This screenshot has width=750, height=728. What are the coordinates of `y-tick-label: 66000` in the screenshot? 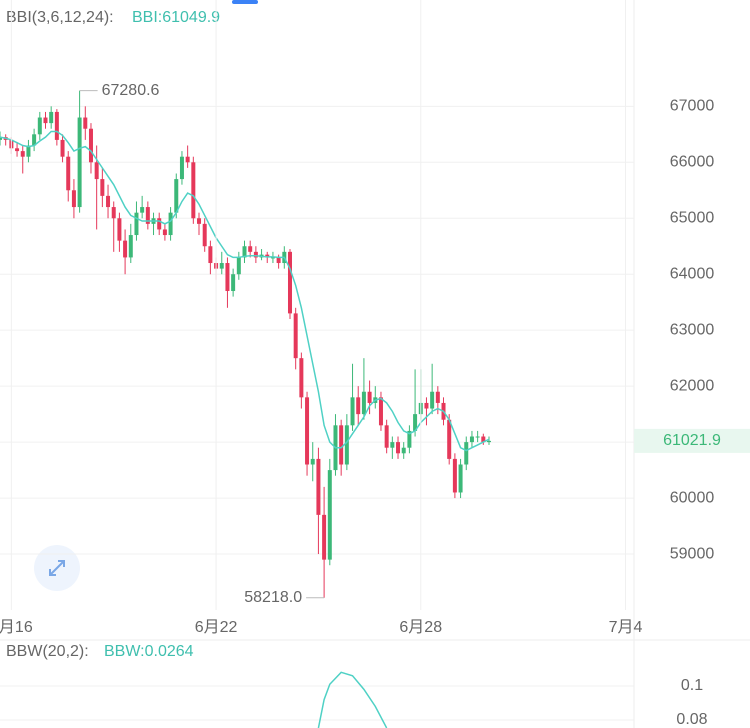 It's located at (692, 162).